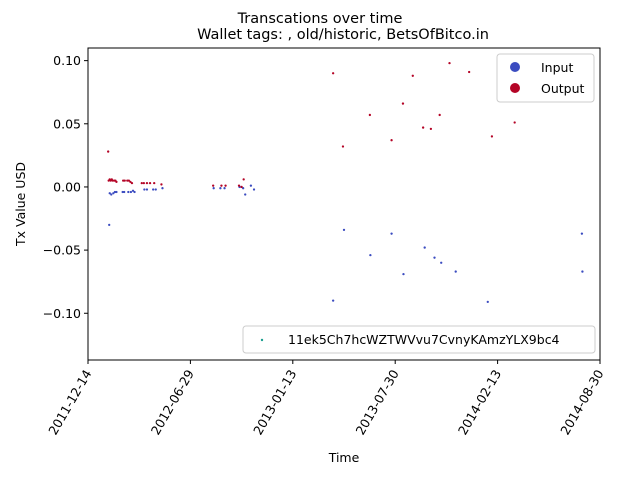 Image resolution: width=640 pixels, height=480 pixels. What do you see at coordinates (69, 402) in the screenshot?
I see `x-tick-label: 2011-12-14` at bounding box center [69, 402].